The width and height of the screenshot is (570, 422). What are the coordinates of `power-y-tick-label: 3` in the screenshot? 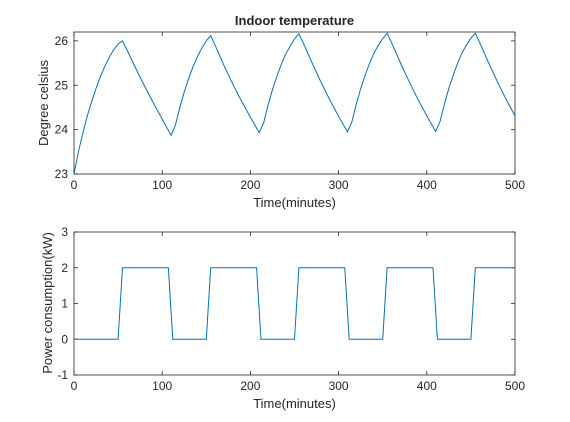 It's located at (64, 232).